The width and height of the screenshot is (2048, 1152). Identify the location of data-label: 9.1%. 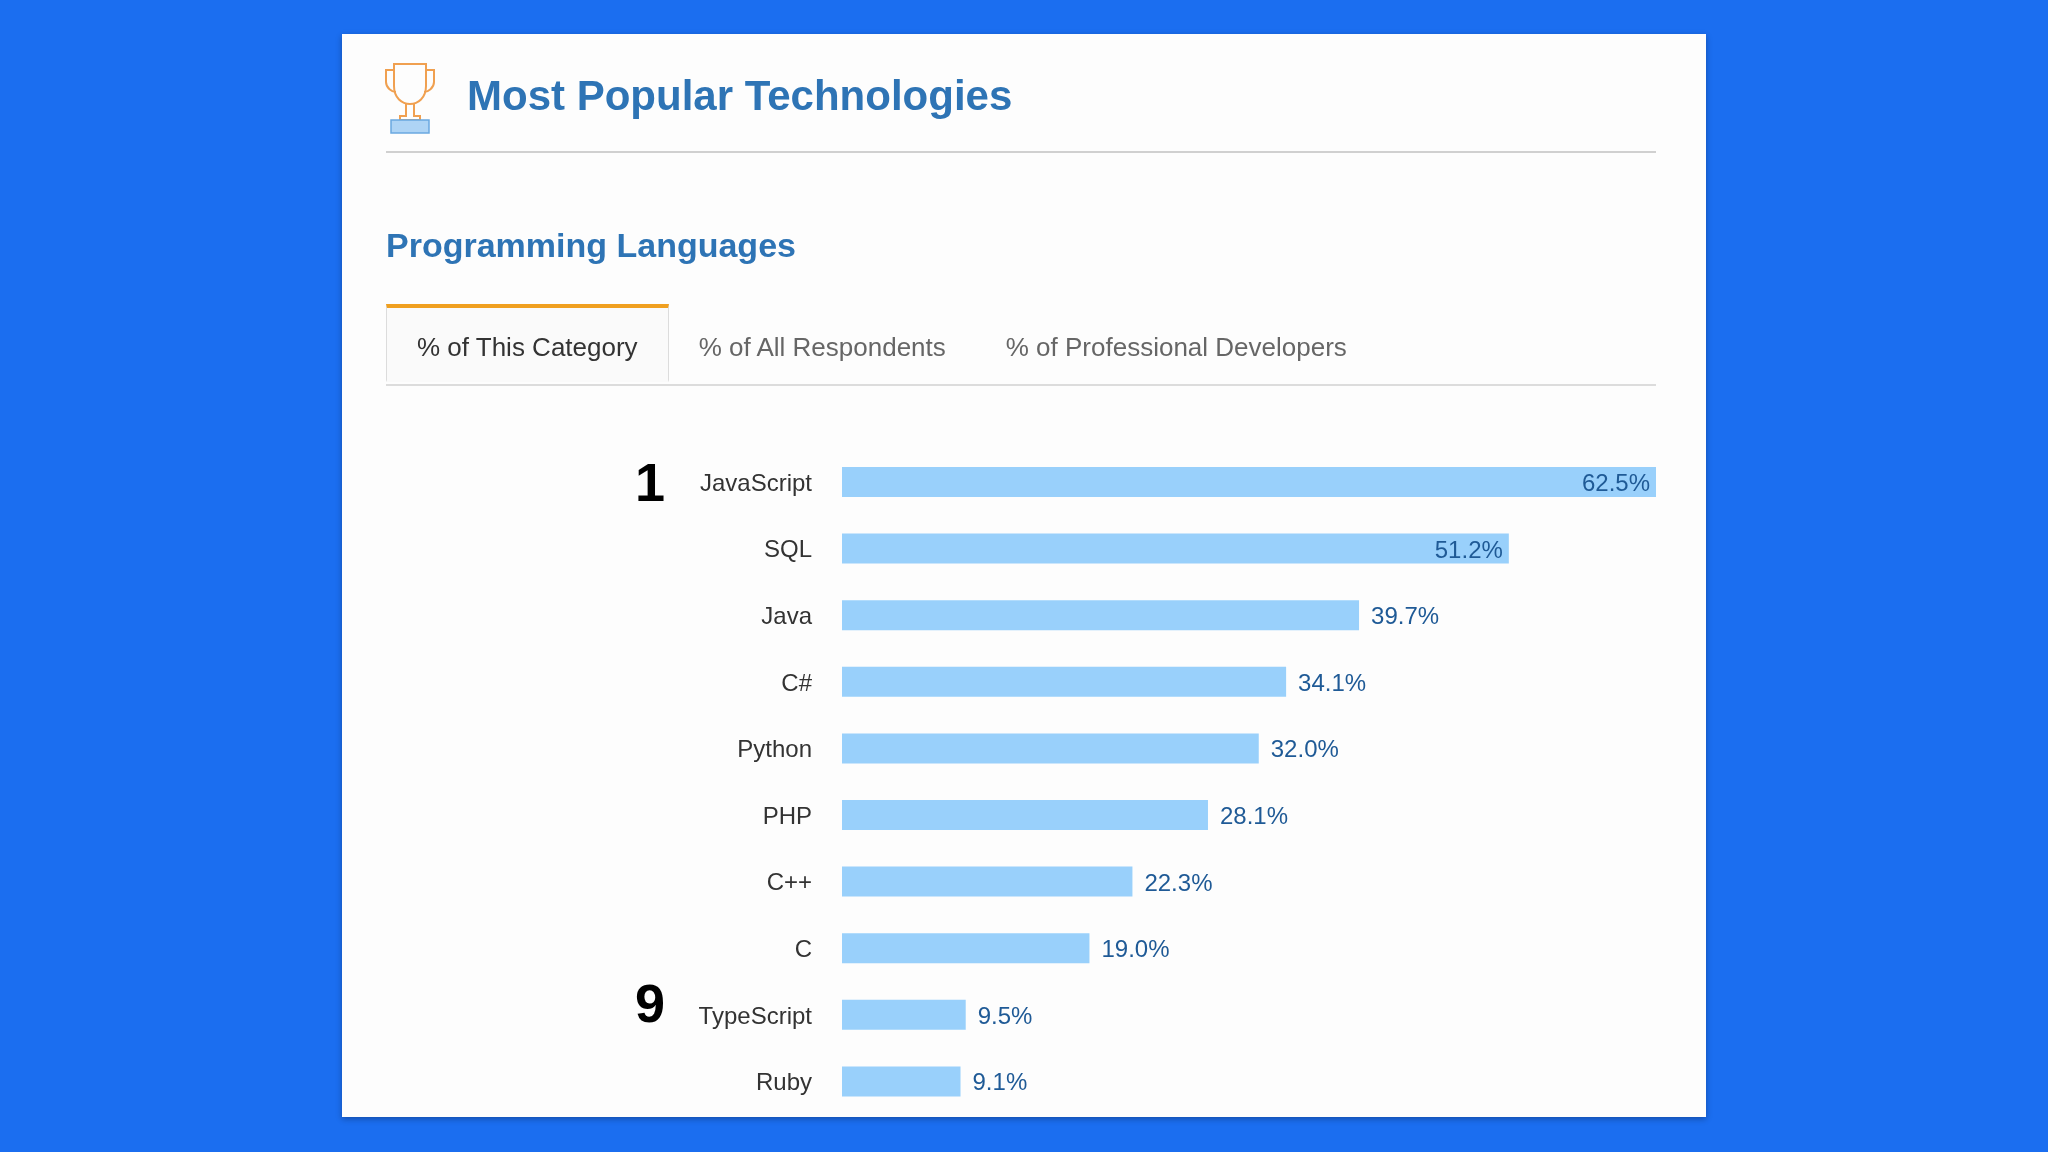
(1000, 1082).